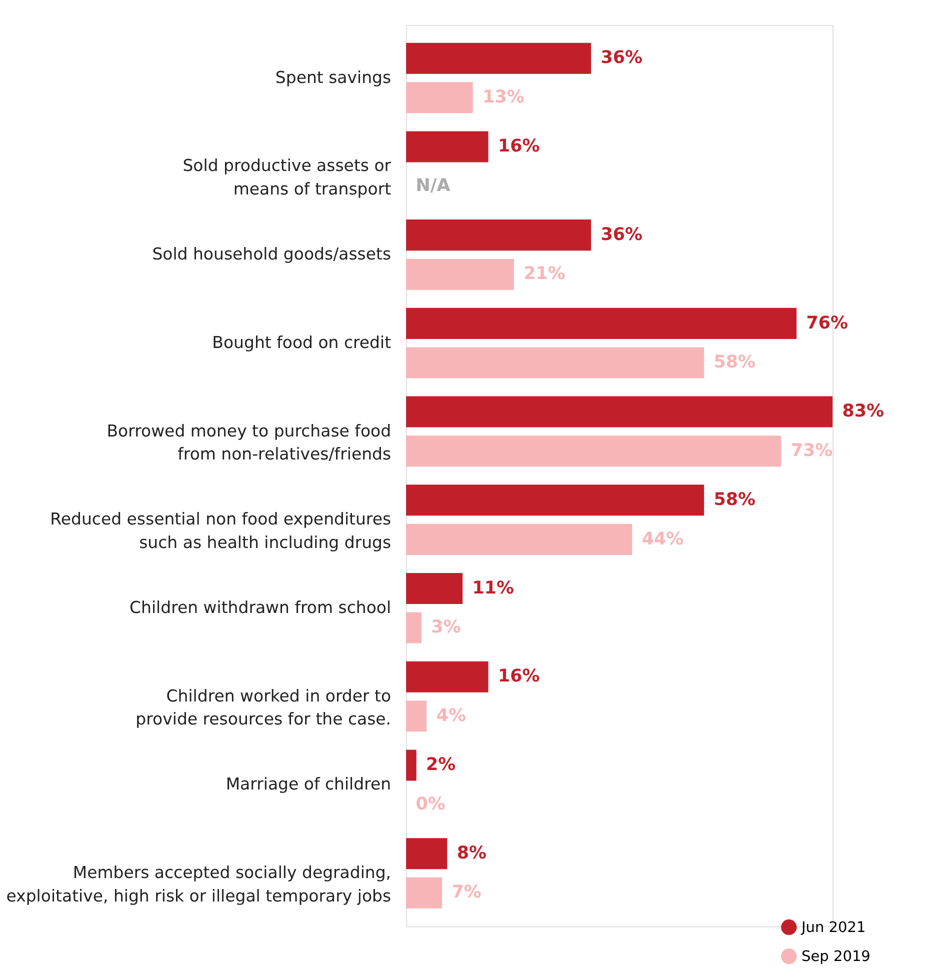  I want to click on y-tick-label: Reduced essential non food expenditures such as health including drugs, so click(221, 531).